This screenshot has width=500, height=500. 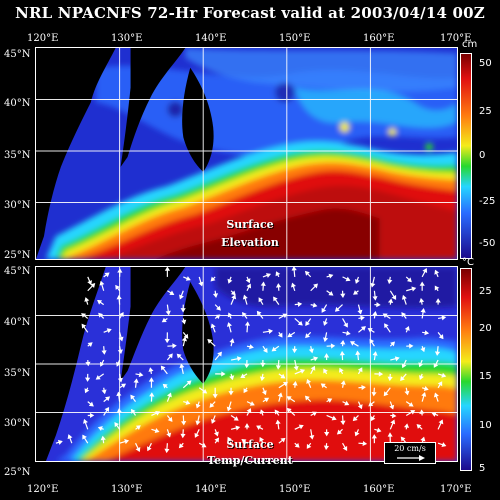 What do you see at coordinates (482, 155) in the screenshot?
I see `elevation-tick-0: 0` at bounding box center [482, 155].